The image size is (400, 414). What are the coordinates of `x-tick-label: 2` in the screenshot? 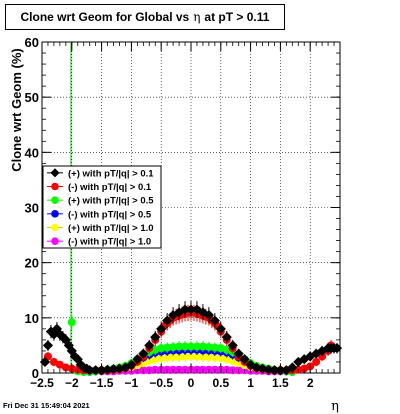 It's located at (310, 383).